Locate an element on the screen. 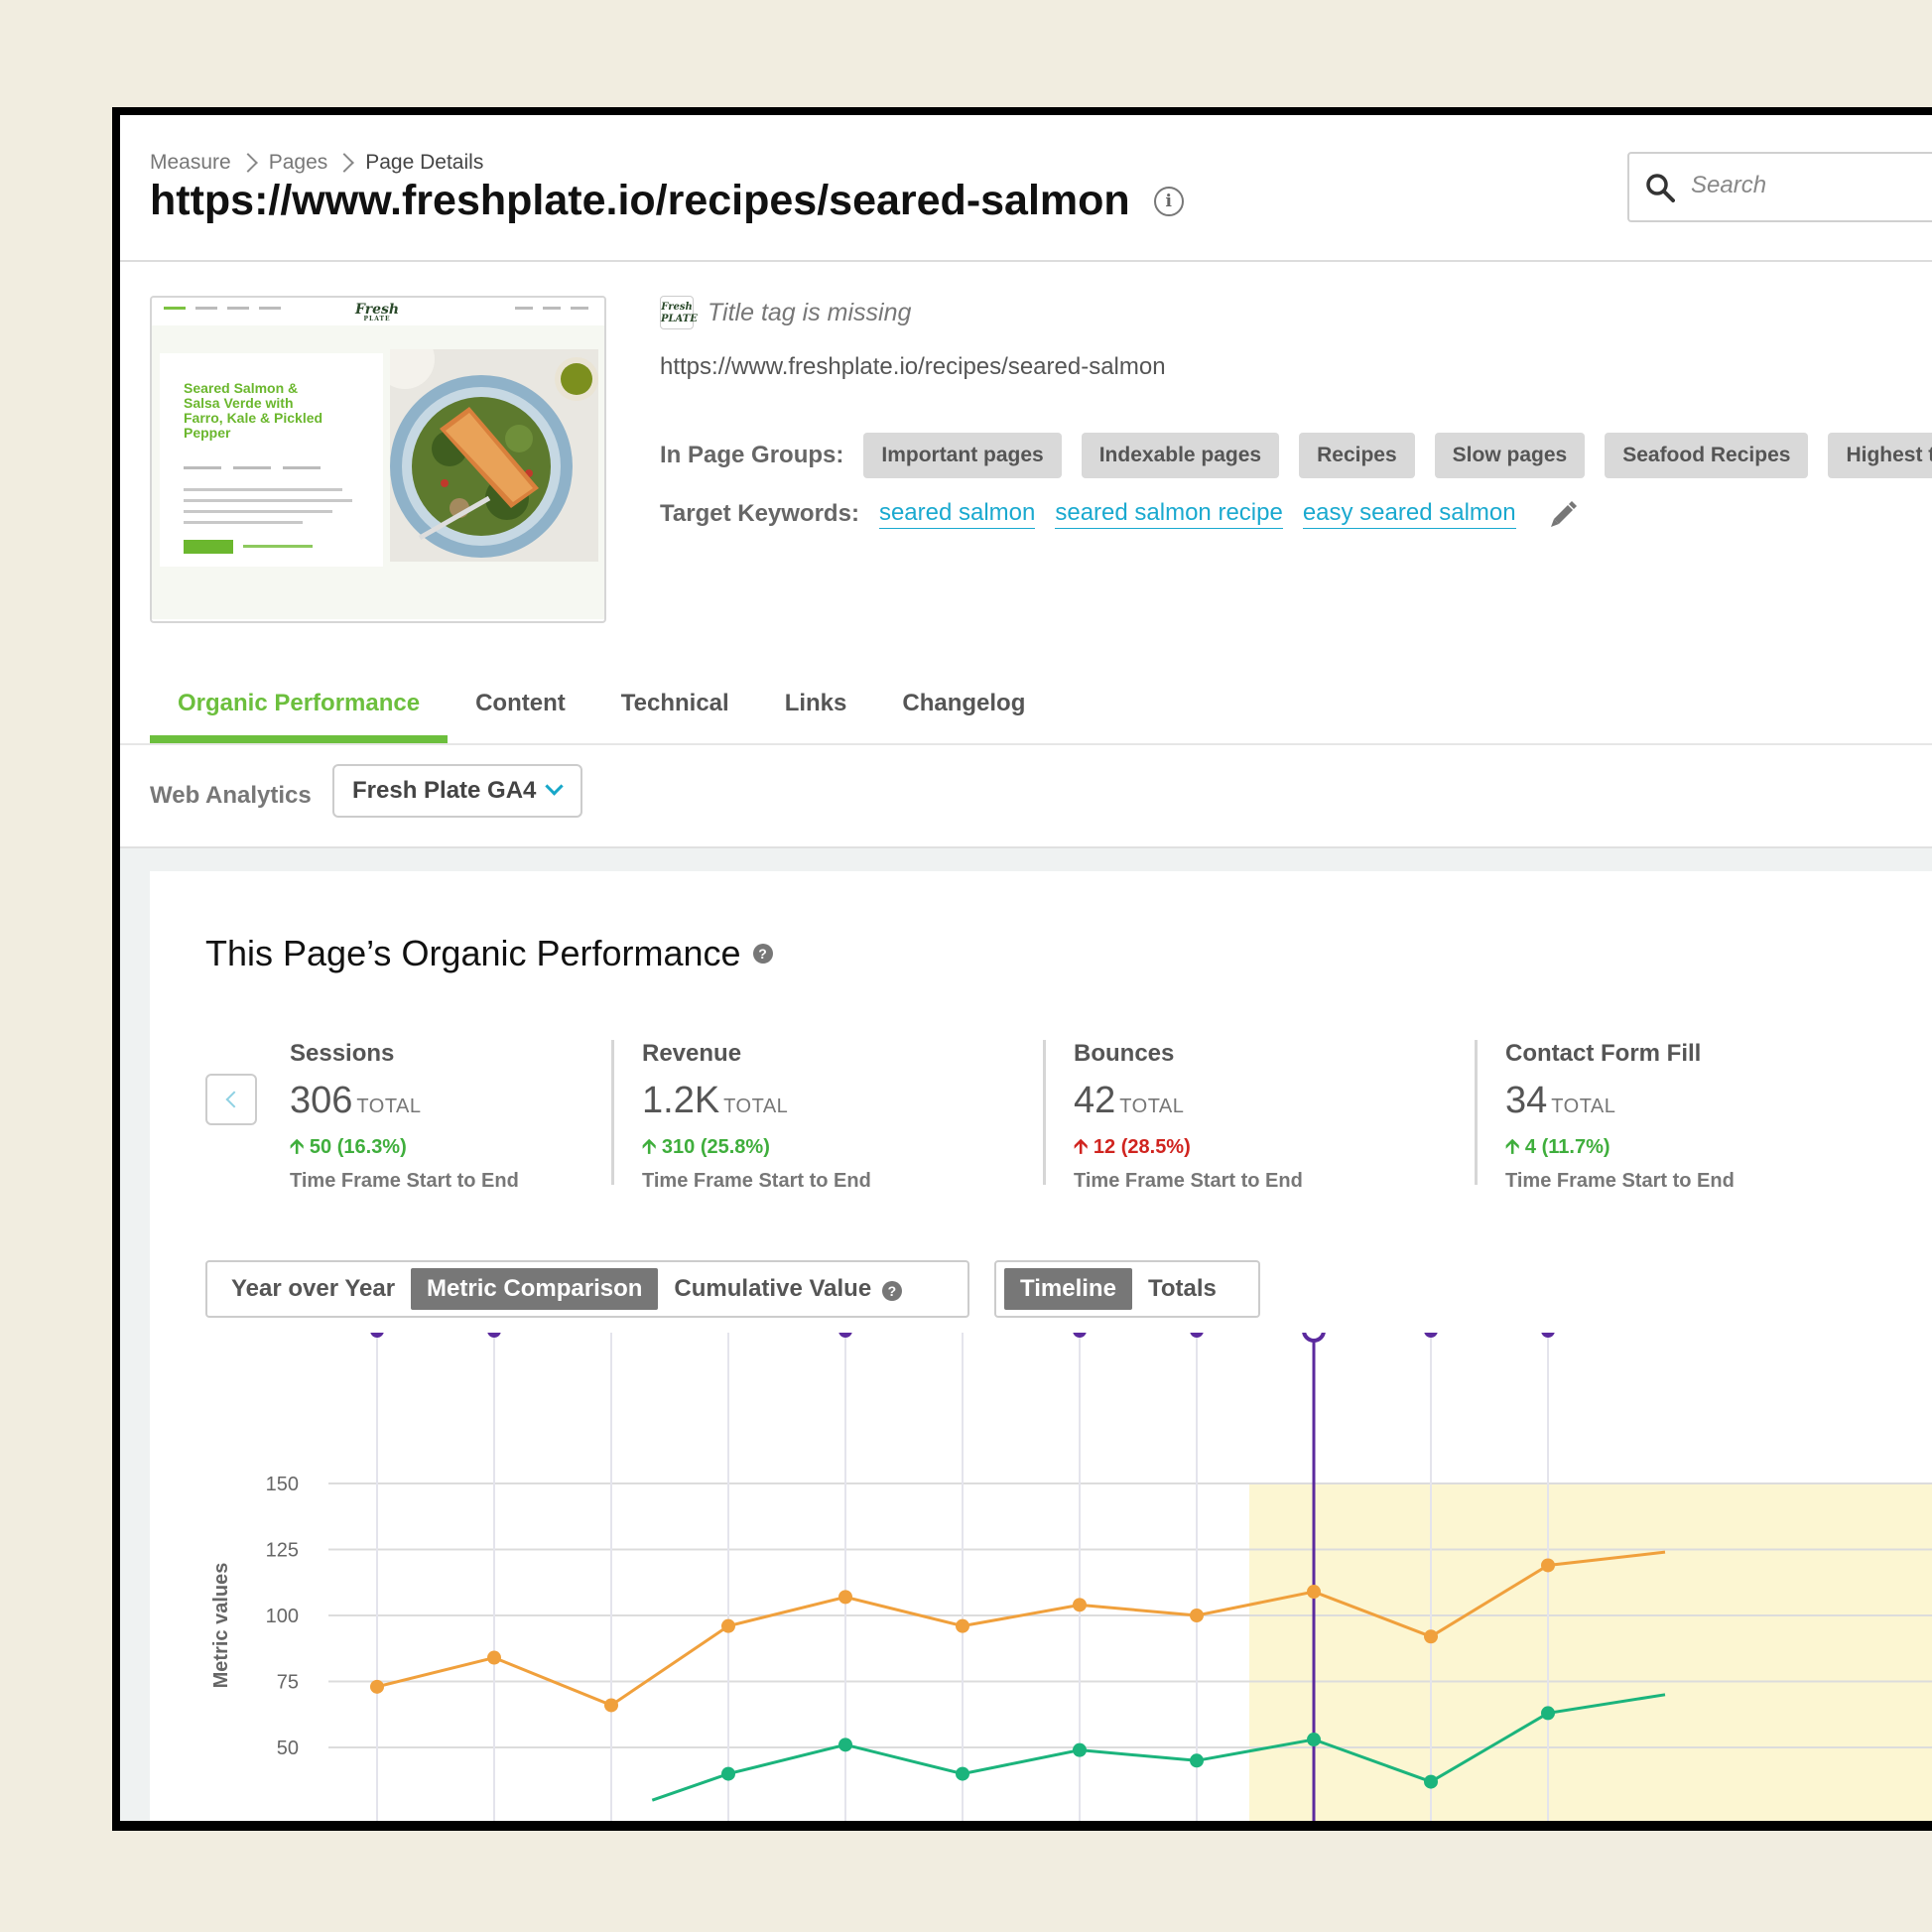  y-tick-label: 50 is located at coordinates (288, 1749).